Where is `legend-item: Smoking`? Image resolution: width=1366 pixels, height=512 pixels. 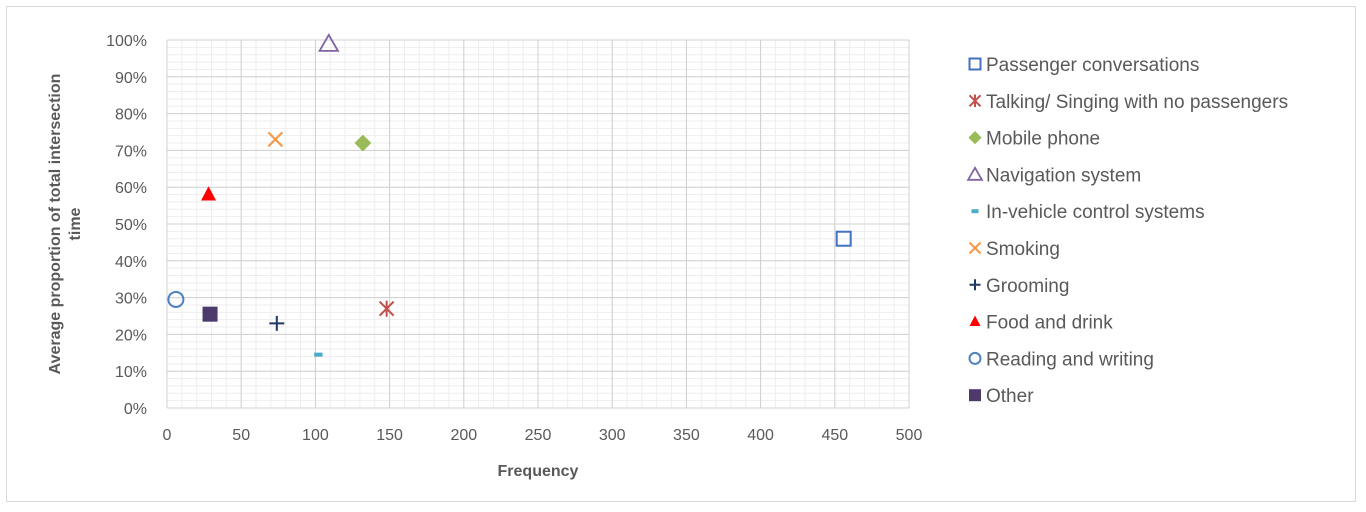
legend-item: Smoking is located at coordinates (1014, 249).